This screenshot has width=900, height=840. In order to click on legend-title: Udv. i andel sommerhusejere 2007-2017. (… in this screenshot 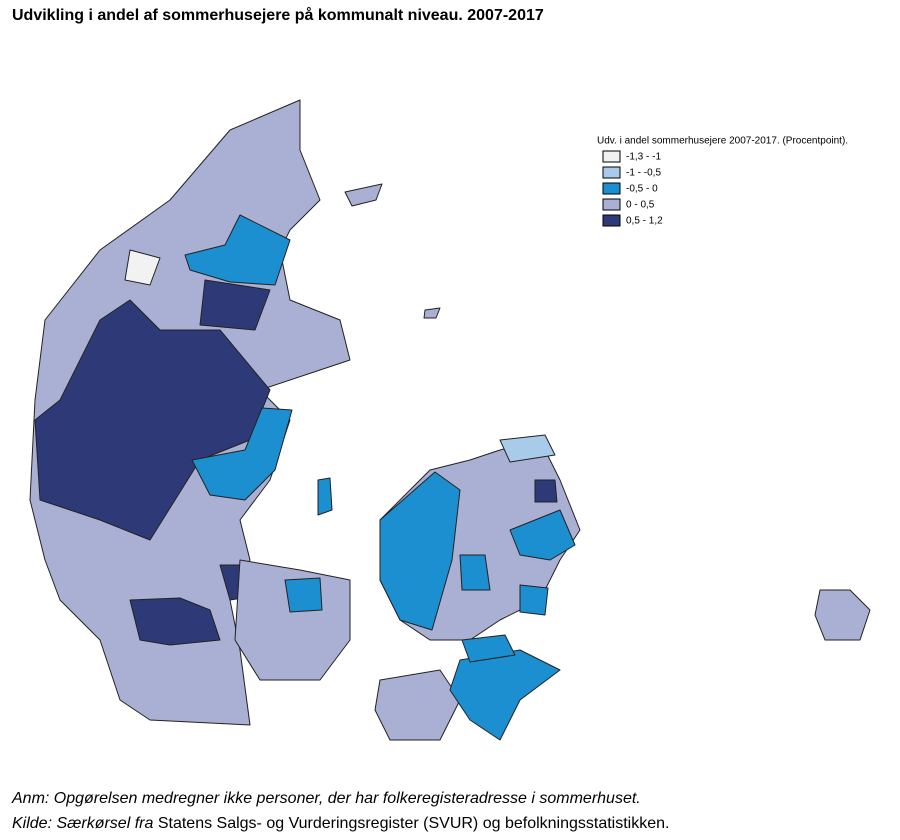, I will do `click(722, 141)`.